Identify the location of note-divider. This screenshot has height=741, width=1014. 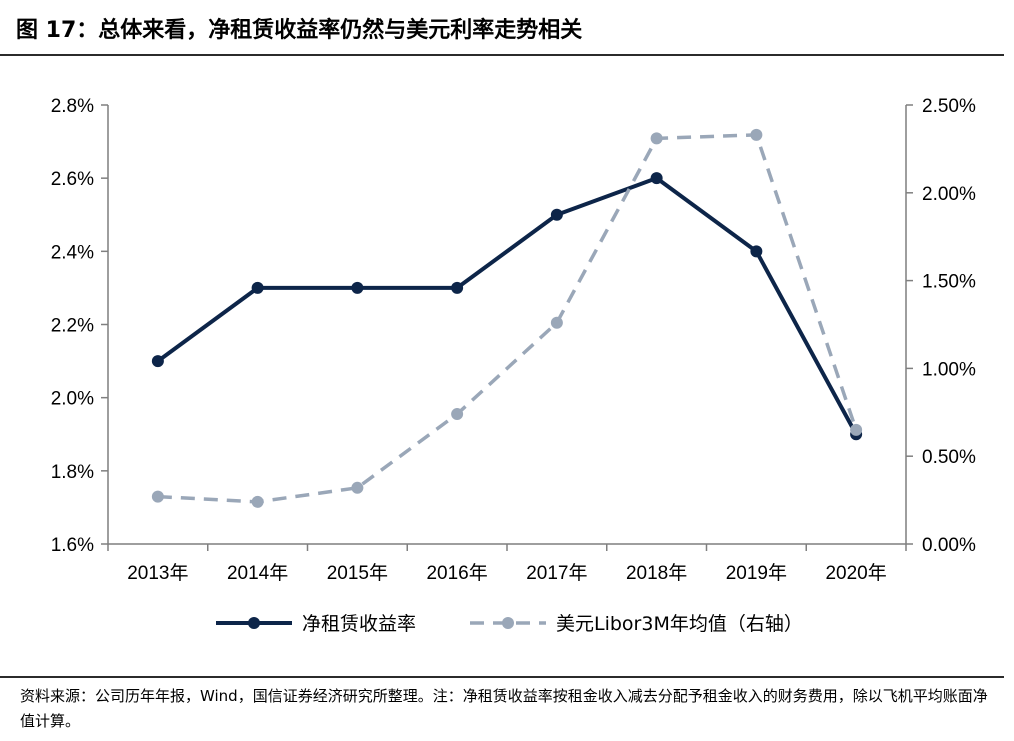
(502, 677).